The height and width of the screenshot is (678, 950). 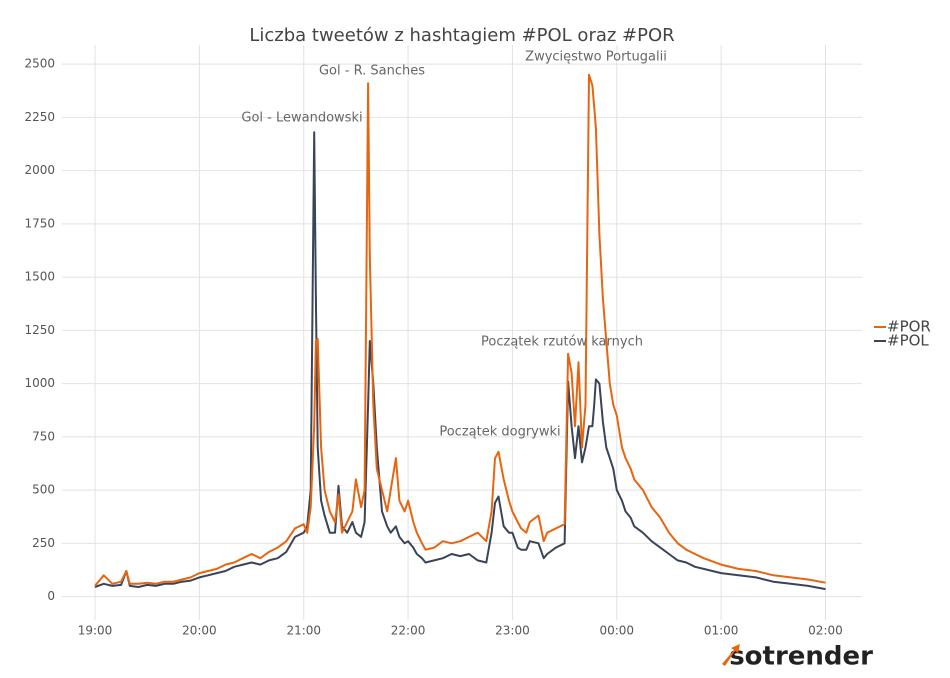 I want to click on x-tick-label: 23:00, so click(x=512, y=631).